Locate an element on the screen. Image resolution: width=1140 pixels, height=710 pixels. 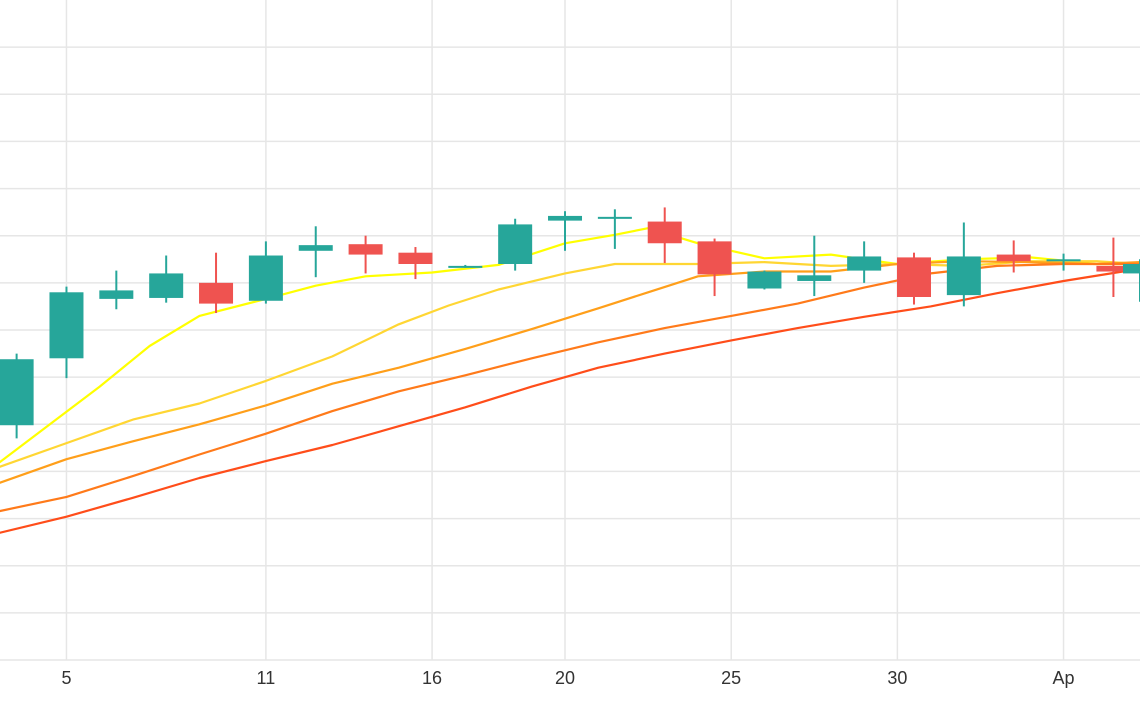
x-tick-label: 25 is located at coordinates (731, 678).